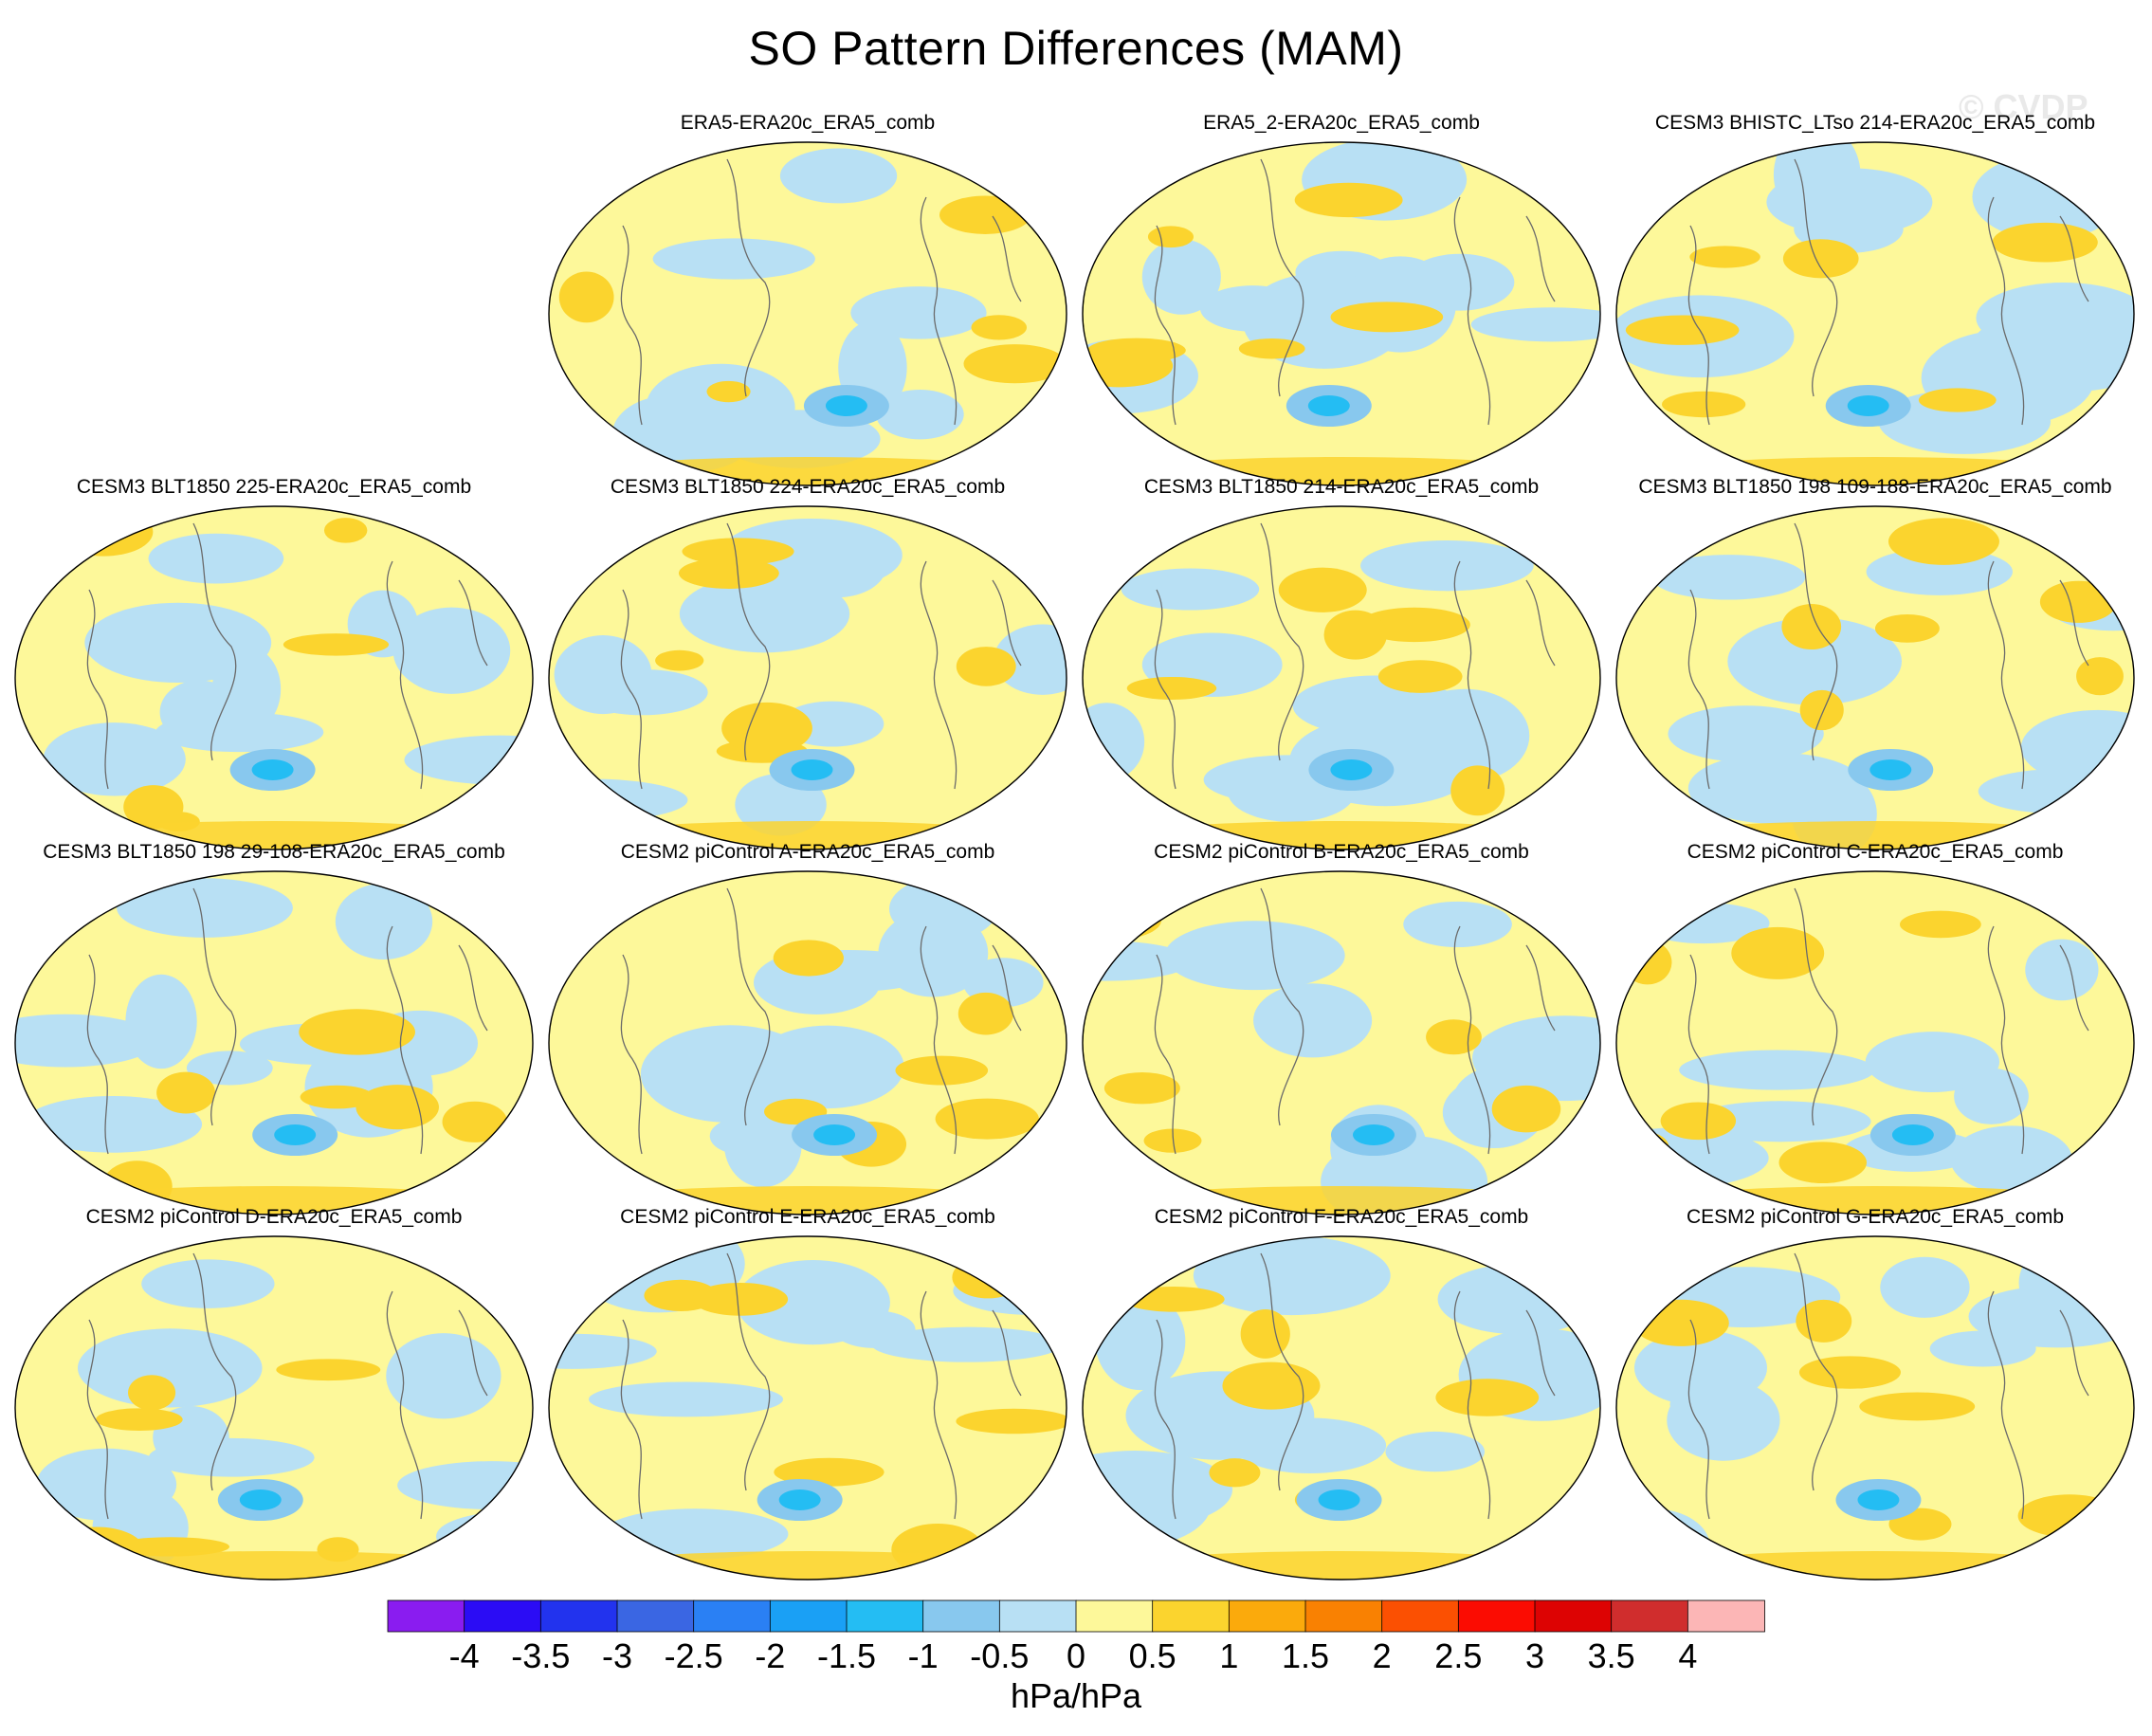  What do you see at coordinates (1076, 1695) in the screenshot?
I see `colorbar-units-label: hPa/hPa` at bounding box center [1076, 1695].